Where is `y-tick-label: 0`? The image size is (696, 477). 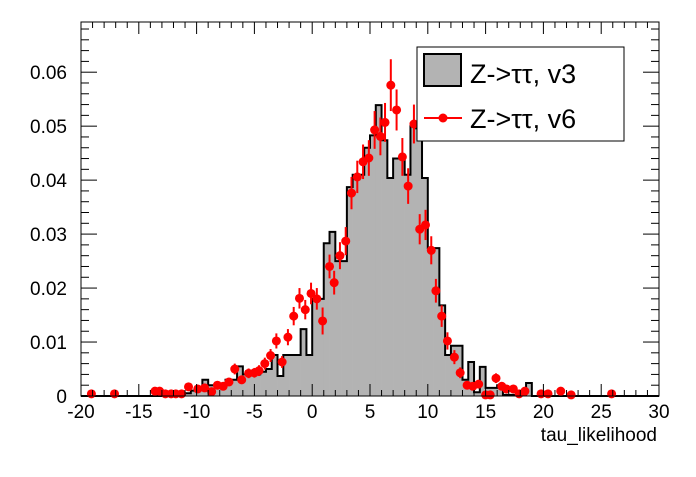
y-tick-label: 0 is located at coordinates (61, 397).